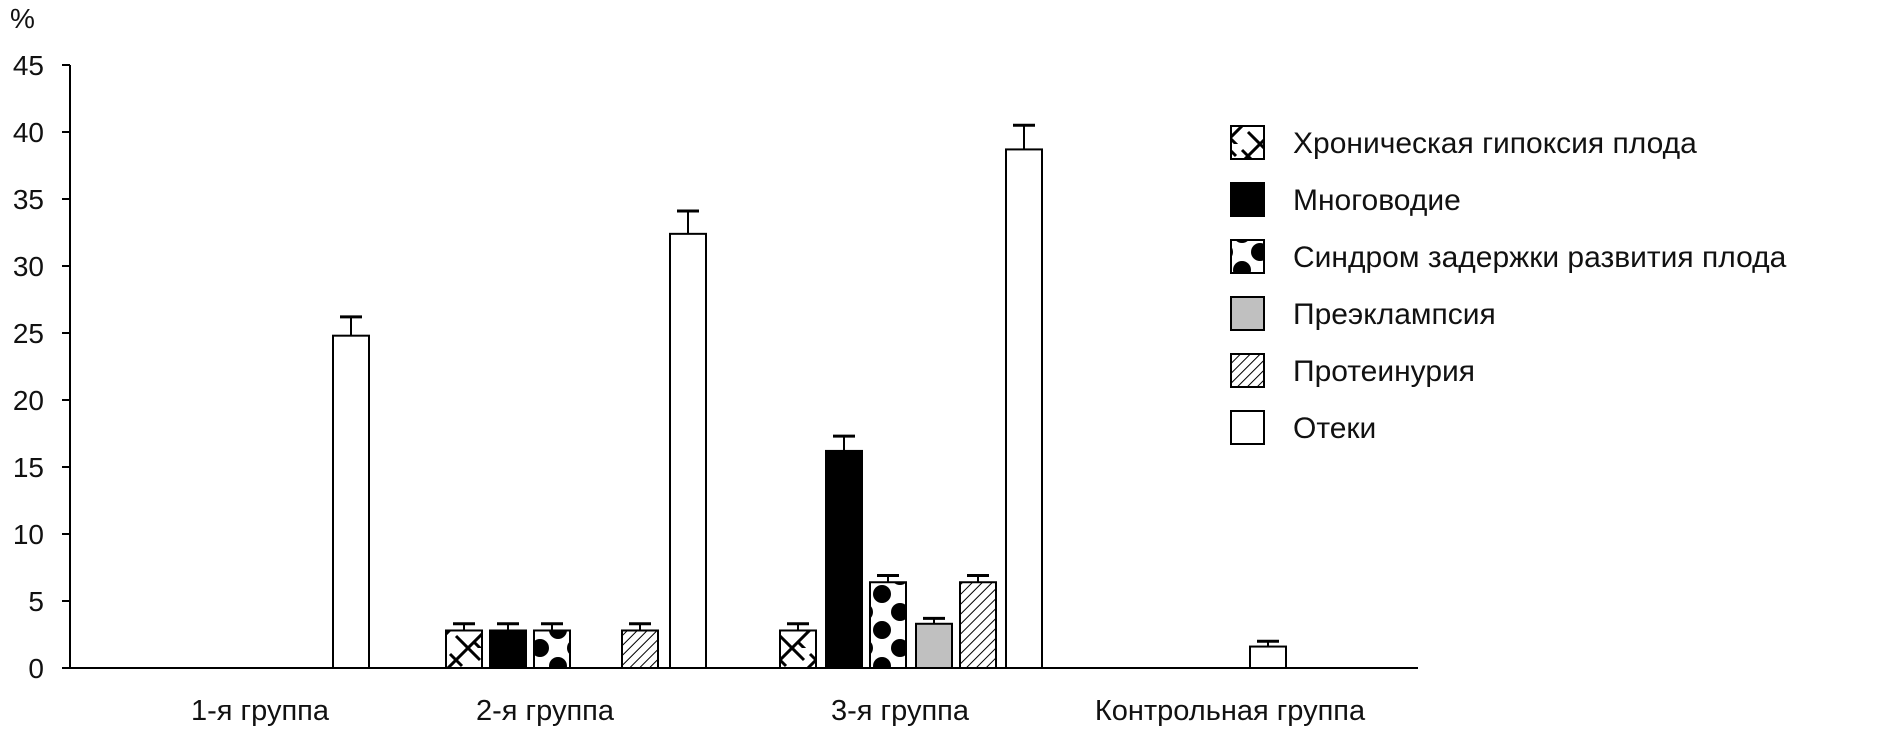 This screenshot has width=1881, height=737. I want to click on x-tick-label: 1-я группа, so click(260, 711).